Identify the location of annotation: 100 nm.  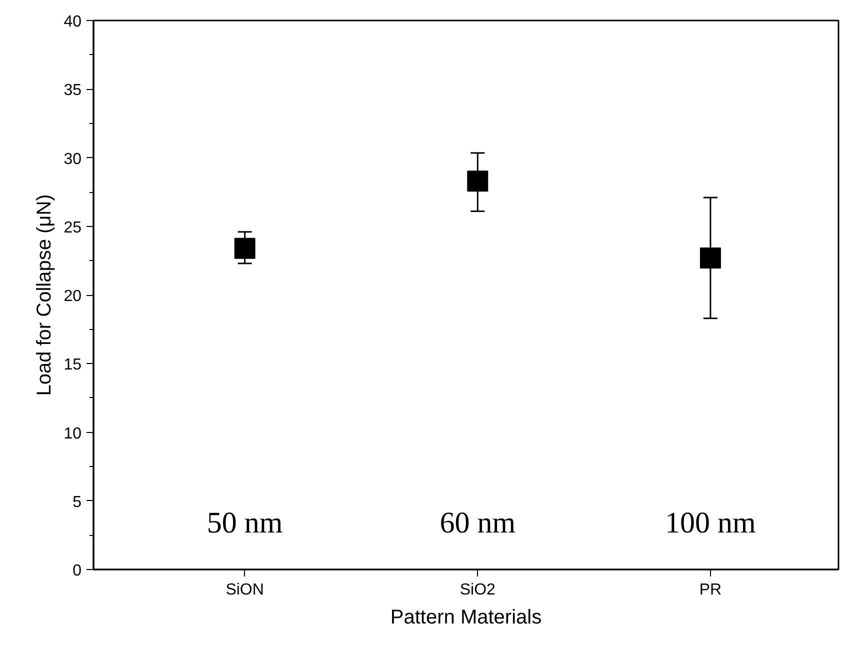
(710, 523).